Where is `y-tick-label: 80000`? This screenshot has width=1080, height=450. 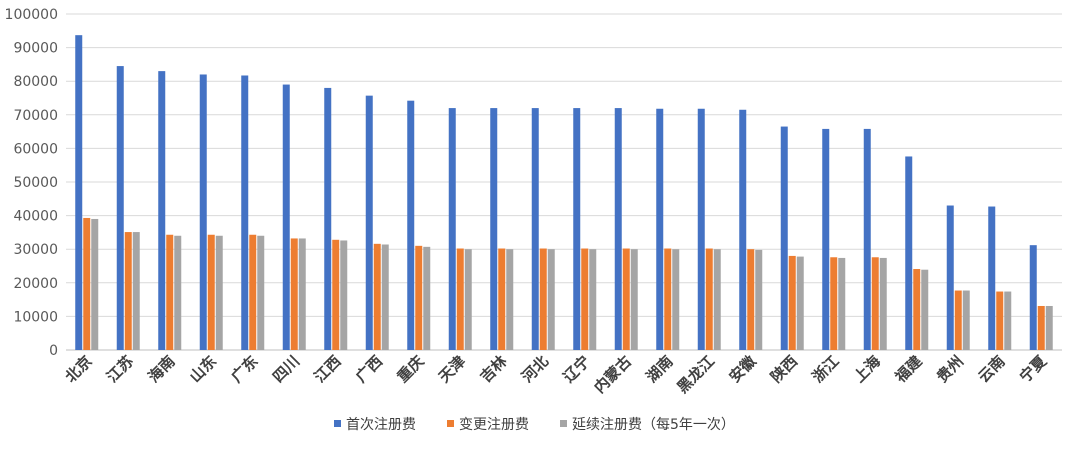
y-tick-label: 80000 is located at coordinates (35, 82).